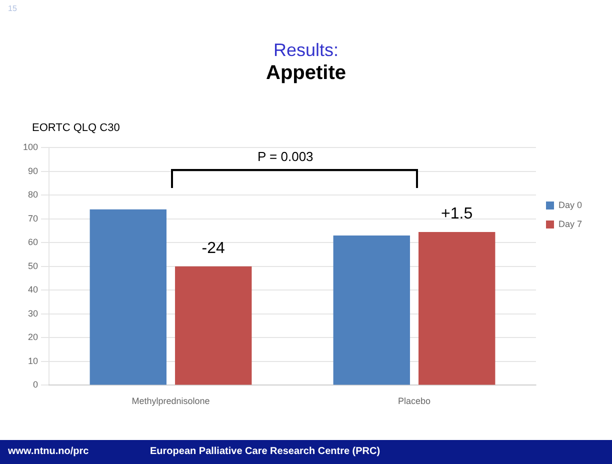 The height and width of the screenshot is (464, 612). Describe the element at coordinates (570, 205) in the screenshot. I see `legend-label: Day 0` at that location.